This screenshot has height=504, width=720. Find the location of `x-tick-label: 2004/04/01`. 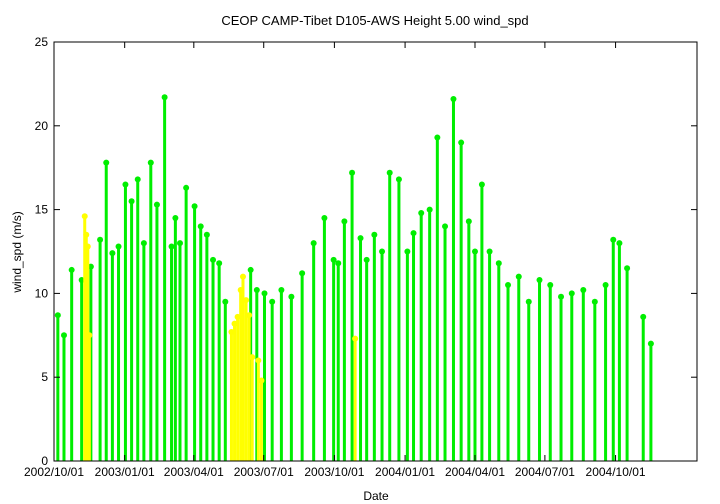

x-tick-label: 2004/04/01 is located at coordinates (475, 472).